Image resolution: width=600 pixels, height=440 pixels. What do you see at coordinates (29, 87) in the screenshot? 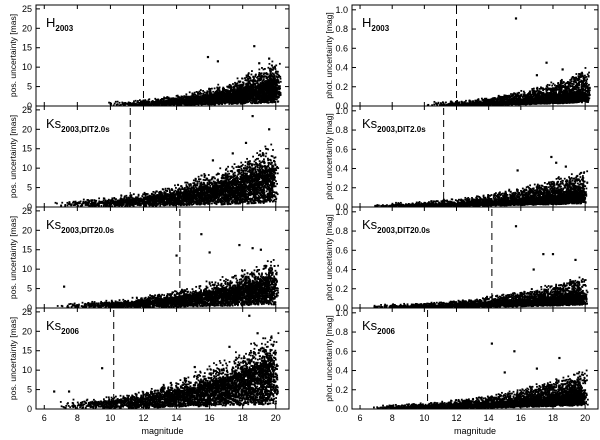
I see `y-tick-label: 5` at bounding box center [29, 87].